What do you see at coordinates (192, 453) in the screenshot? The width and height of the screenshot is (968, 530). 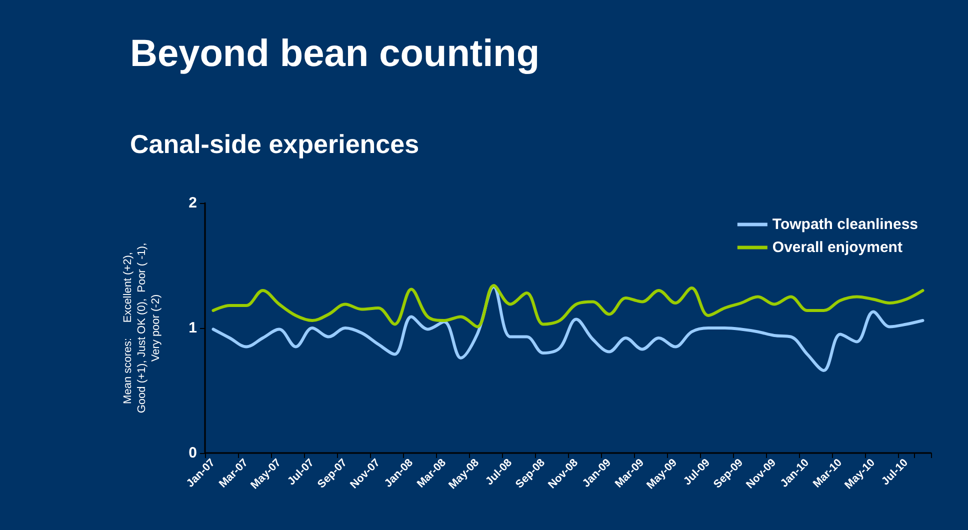 I see `y-tick-label: 0` at bounding box center [192, 453].